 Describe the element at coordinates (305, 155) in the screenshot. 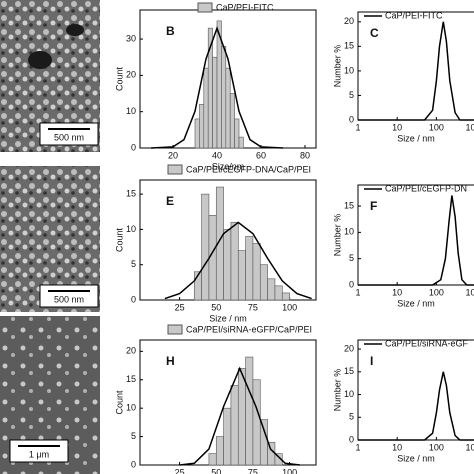

I see `x-tick-label: 80` at that location.